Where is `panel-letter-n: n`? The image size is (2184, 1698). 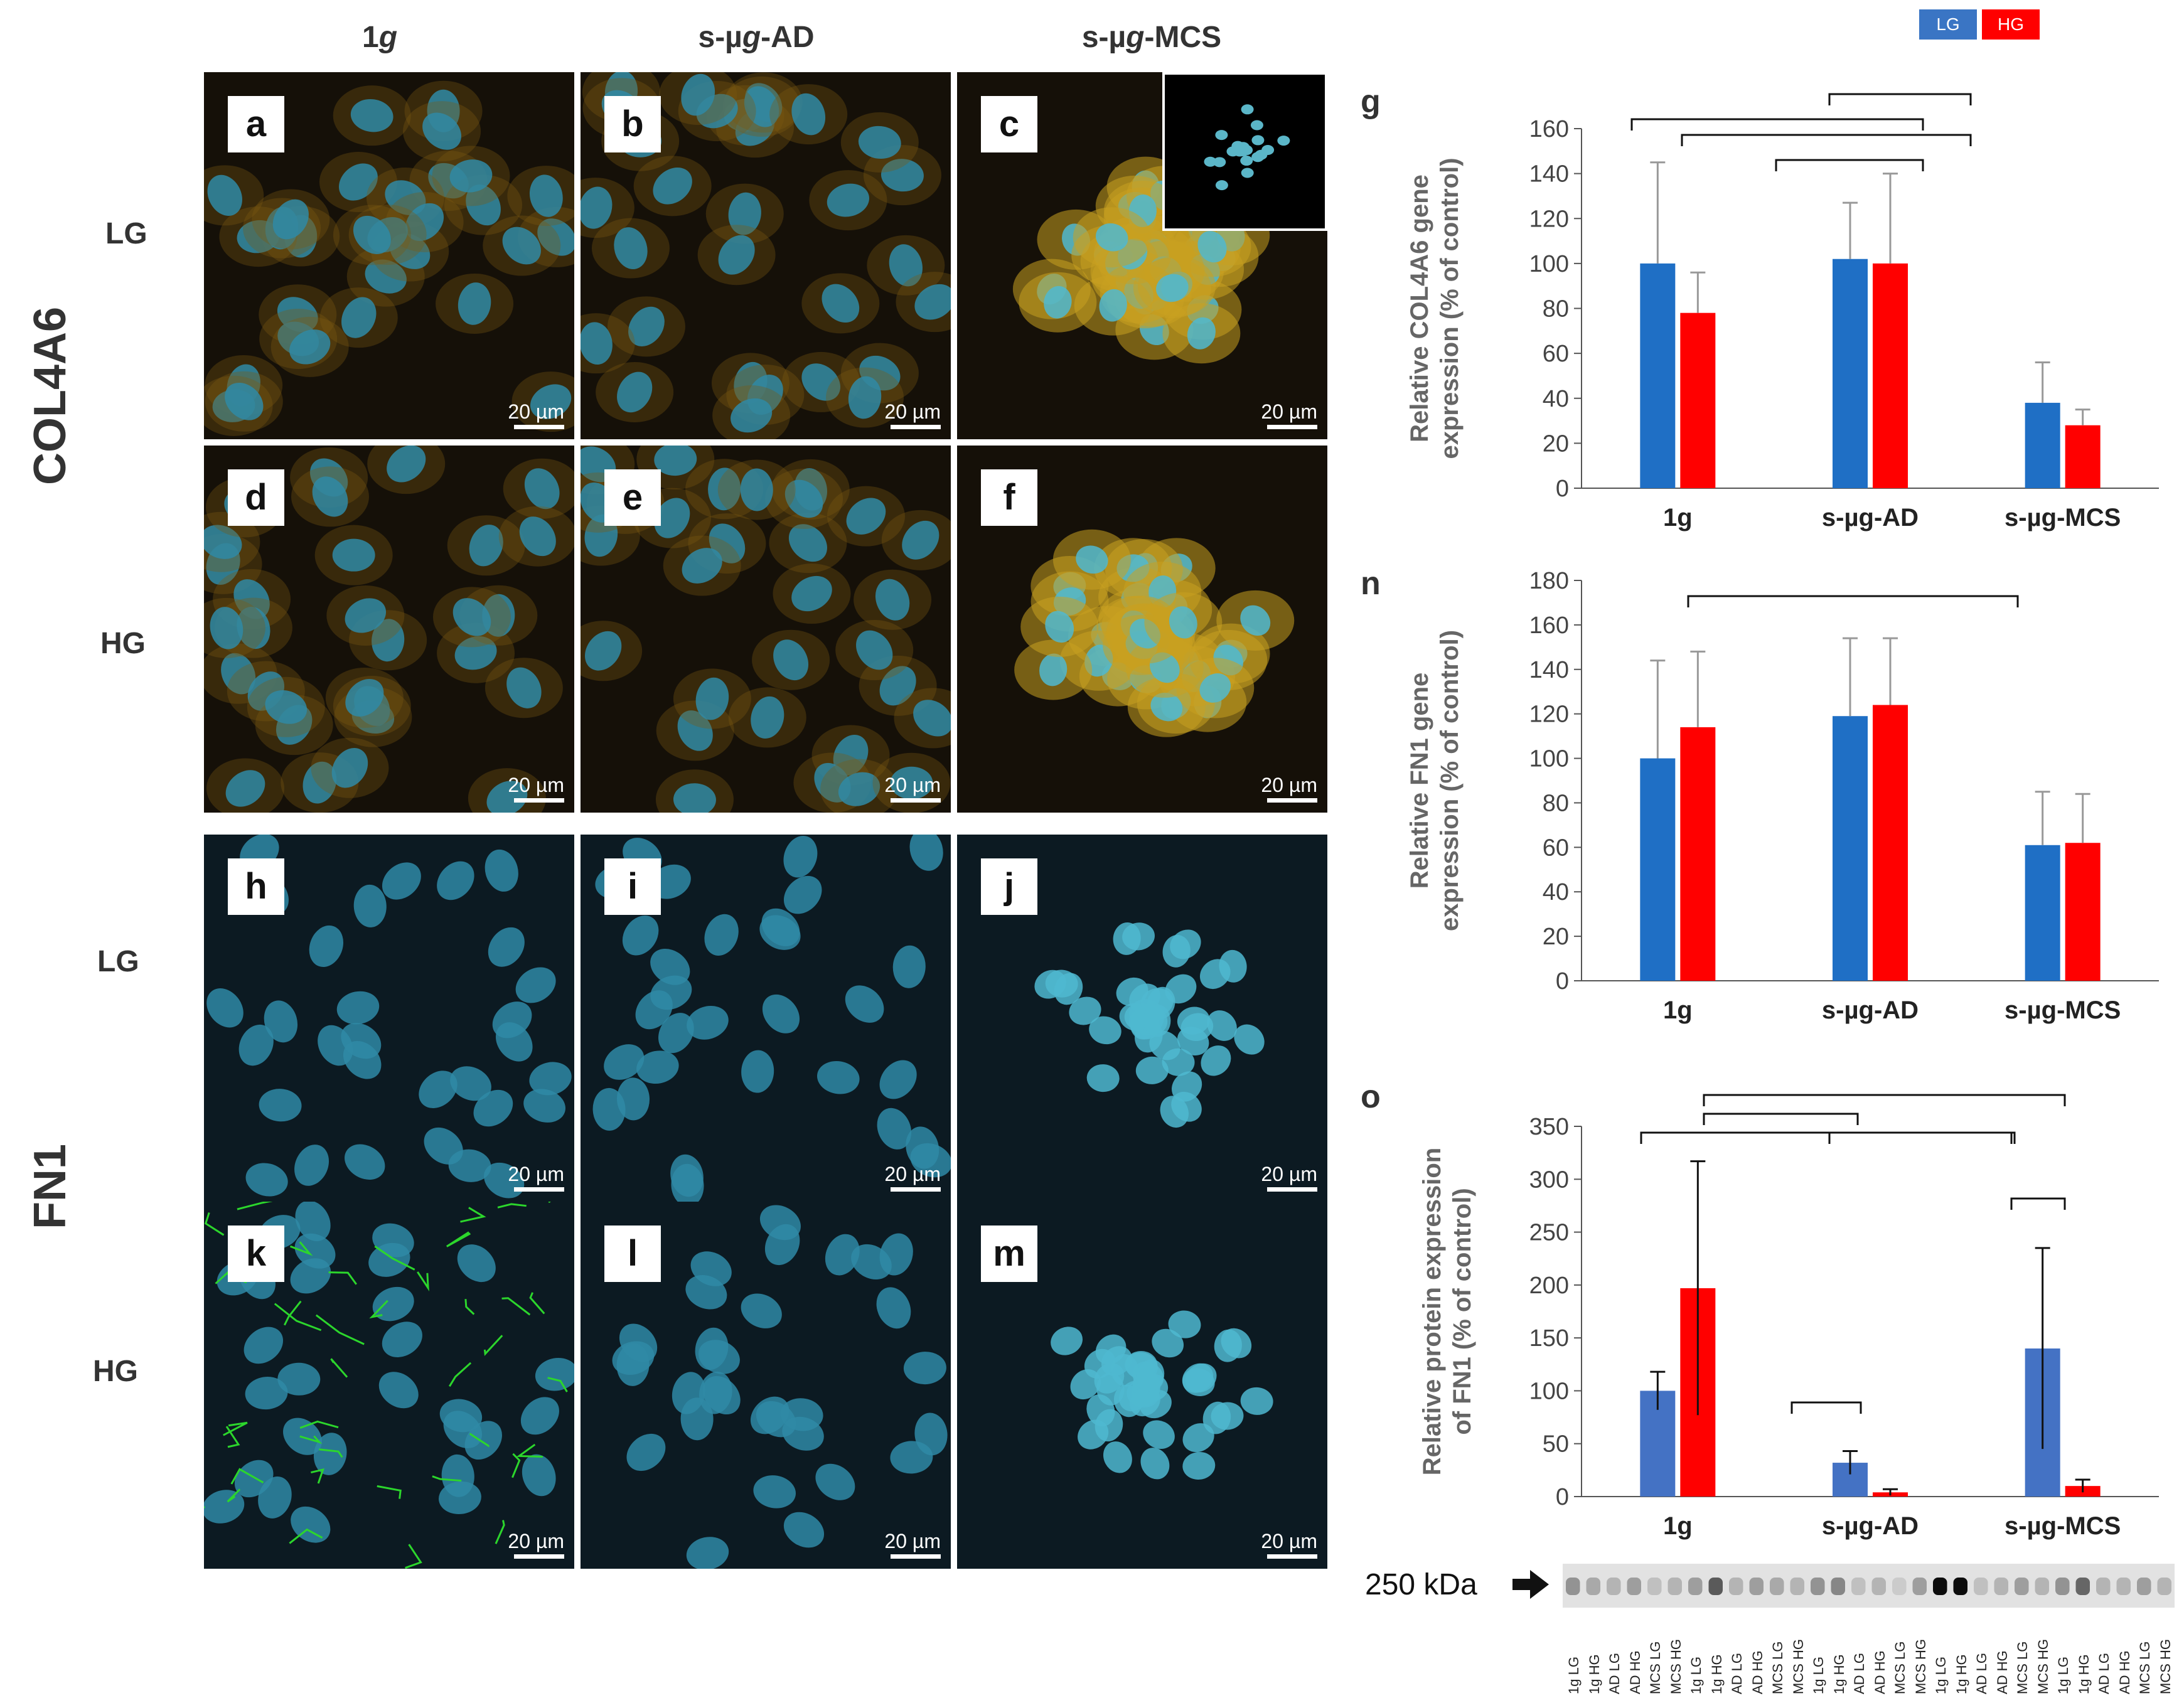 panel-letter-n: n is located at coordinates (1371, 583).